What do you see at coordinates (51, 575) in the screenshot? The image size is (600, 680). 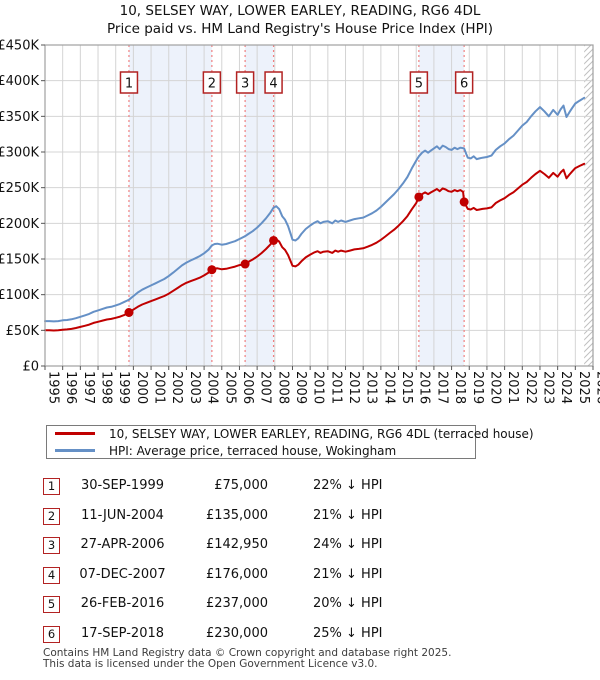 I see `sale-number-badge: 4` at bounding box center [51, 575].